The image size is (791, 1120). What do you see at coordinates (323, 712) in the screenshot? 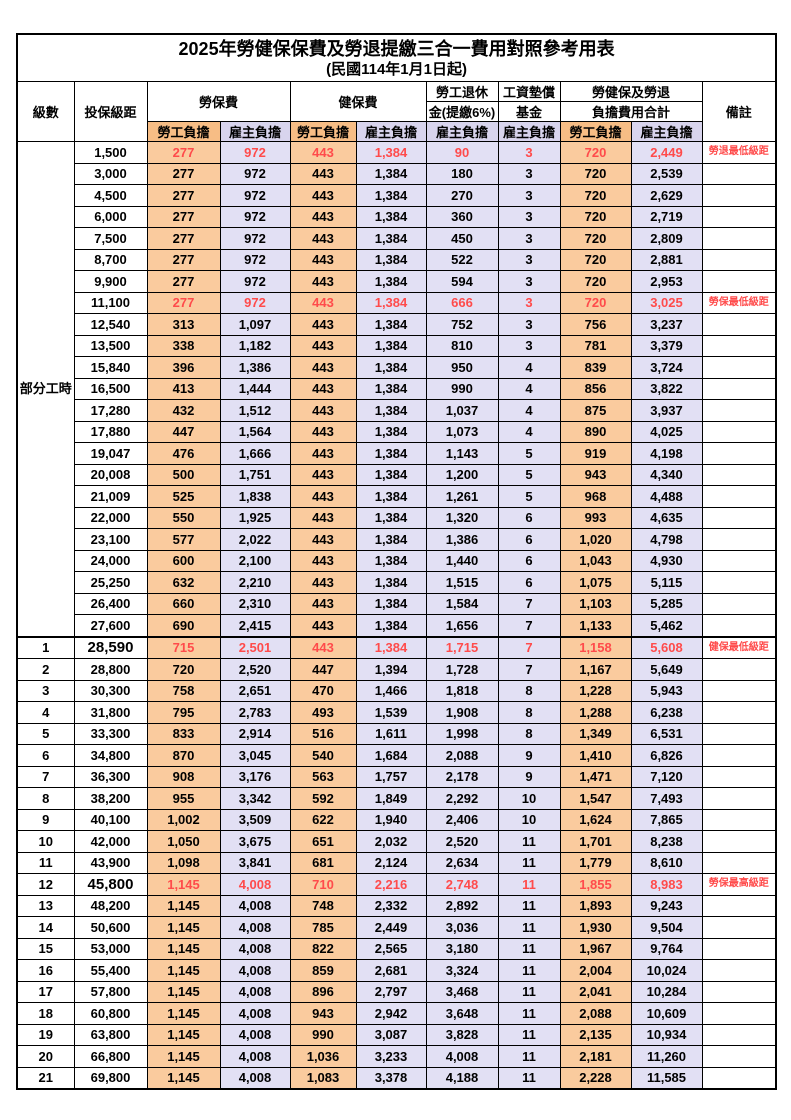
I see `value-cell: 493` at bounding box center [323, 712].